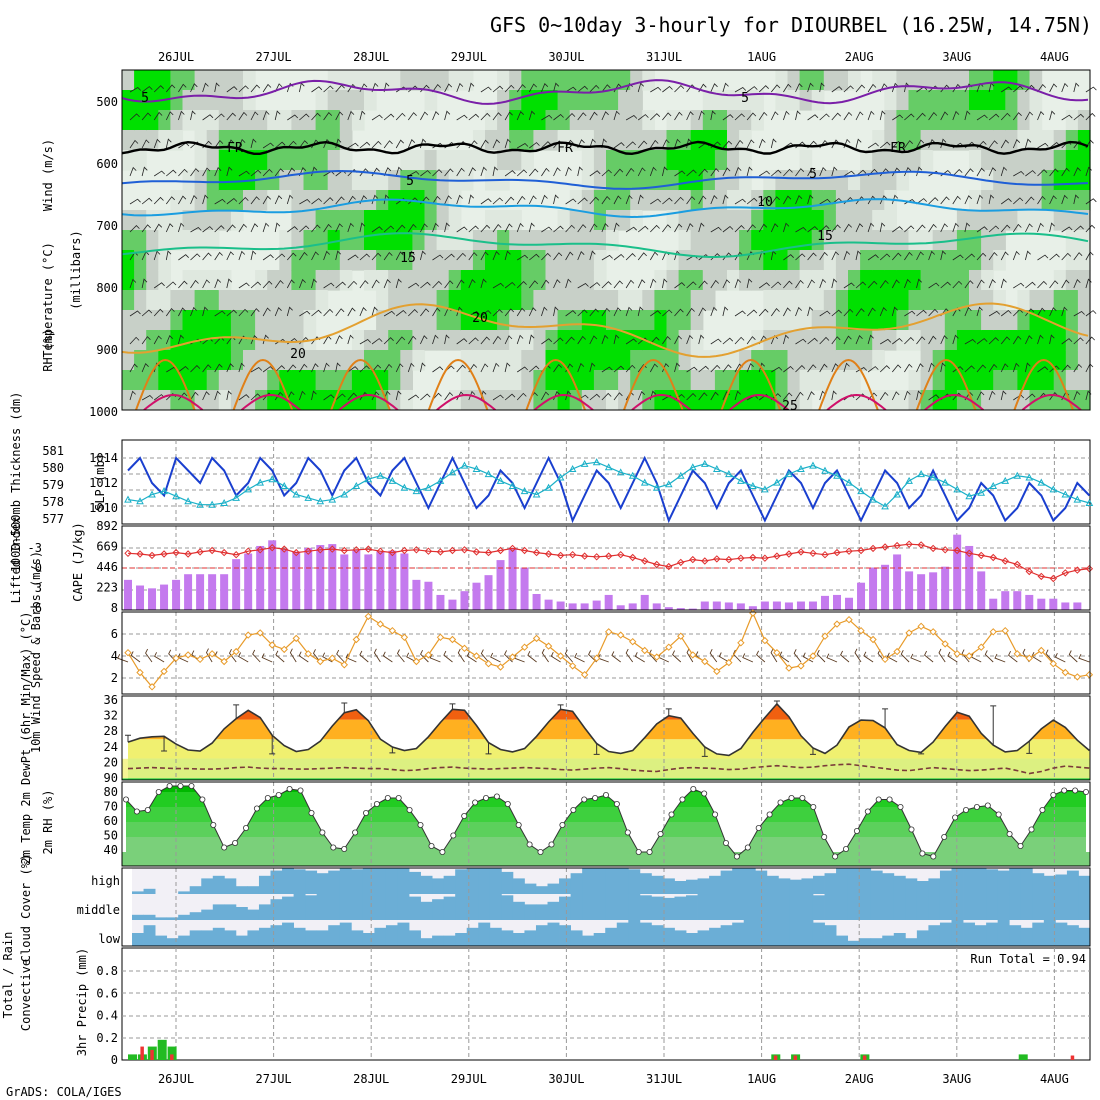  What do you see at coordinates (38, 608) in the screenshot?
I see `lifted-index-tick-label: 6` at bounding box center [38, 608].